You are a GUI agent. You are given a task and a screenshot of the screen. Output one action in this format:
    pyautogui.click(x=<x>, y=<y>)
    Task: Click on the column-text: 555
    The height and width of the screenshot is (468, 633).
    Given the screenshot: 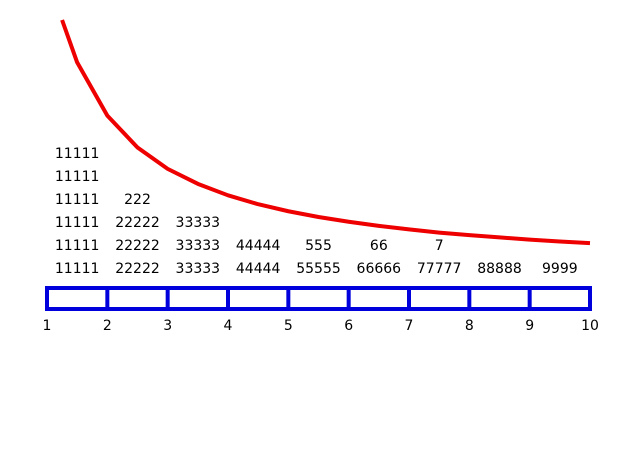 What is the action you would take?
    pyautogui.click(x=318, y=246)
    